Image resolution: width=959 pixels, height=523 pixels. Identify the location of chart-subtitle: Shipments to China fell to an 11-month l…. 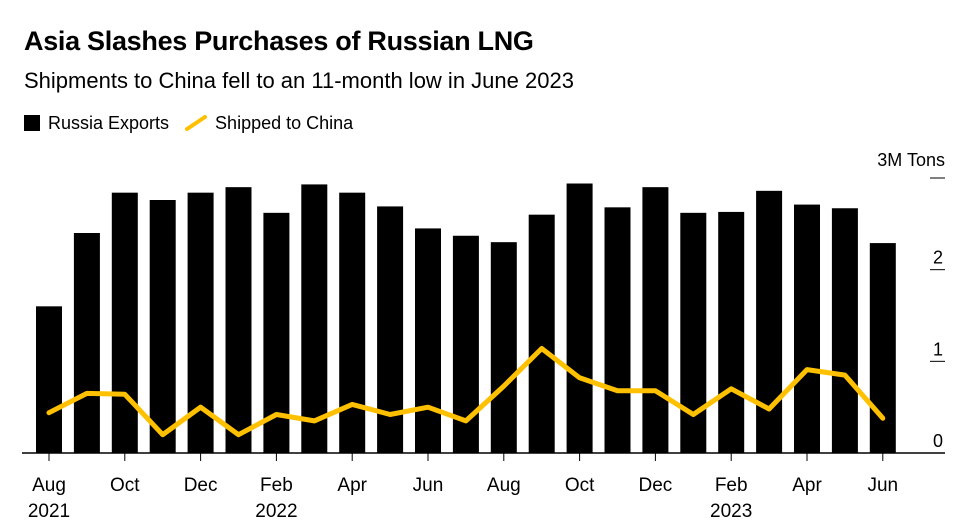
(299, 80).